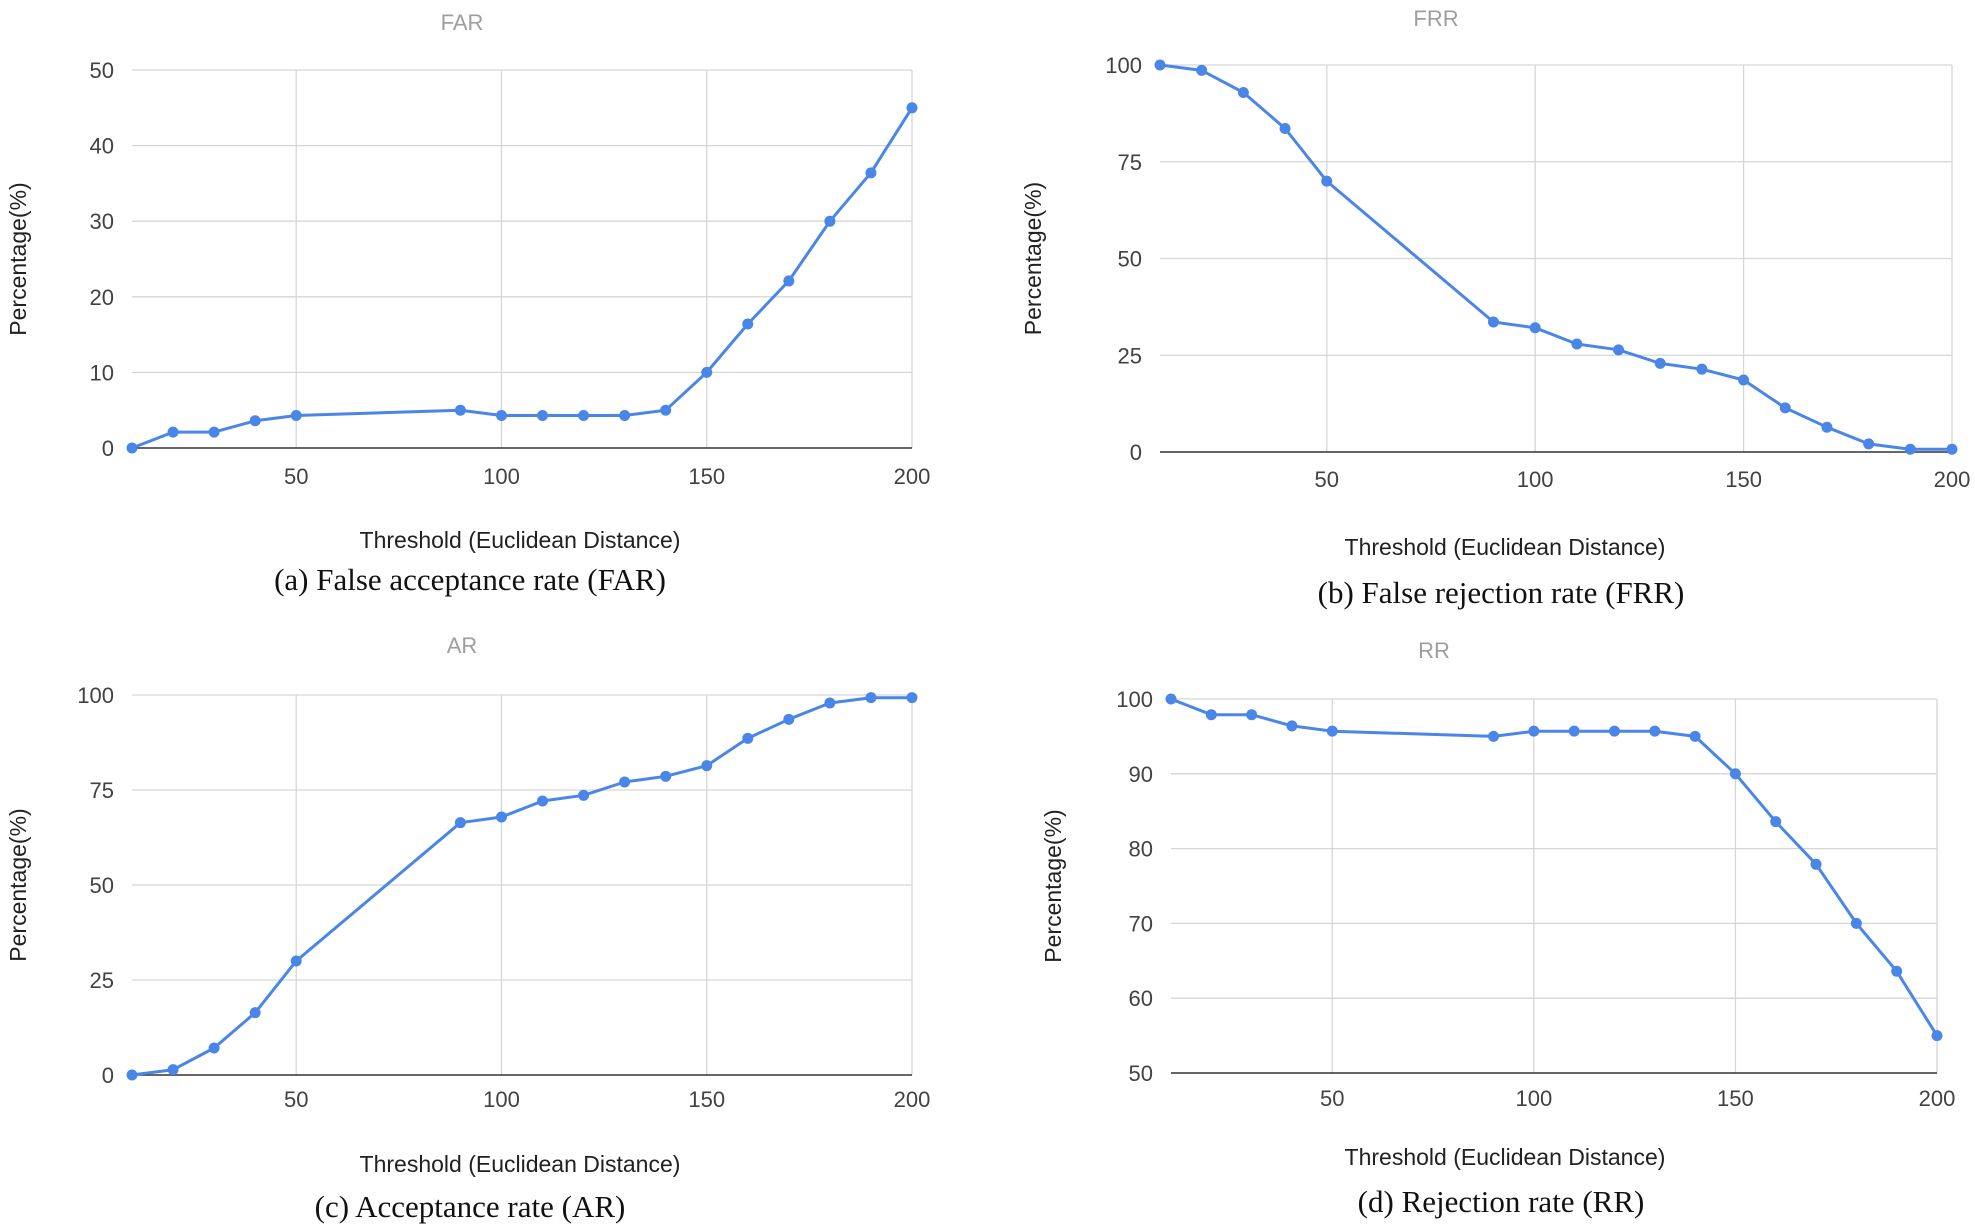 Image resolution: width=1975 pixels, height=1231 pixels. I want to click on chart-caption: (d) Rejection rate (RR), so click(1501, 1201).